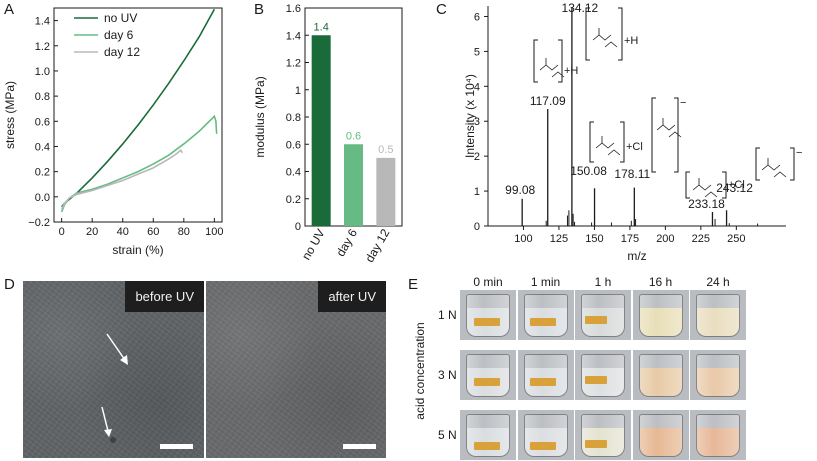 This screenshot has width=817, height=461. What do you see at coordinates (701, 239) in the screenshot?
I see `x-tick-label: 225` at bounding box center [701, 239].